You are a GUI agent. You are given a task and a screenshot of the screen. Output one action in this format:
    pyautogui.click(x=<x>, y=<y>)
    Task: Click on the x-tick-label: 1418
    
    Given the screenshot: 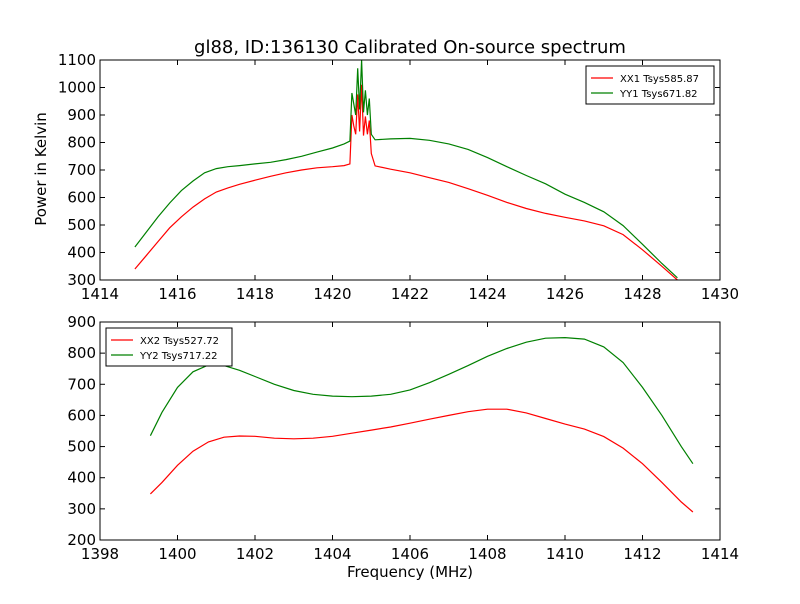 What is the action you would take?
    pyautogui.click(x=255, y=294)
    